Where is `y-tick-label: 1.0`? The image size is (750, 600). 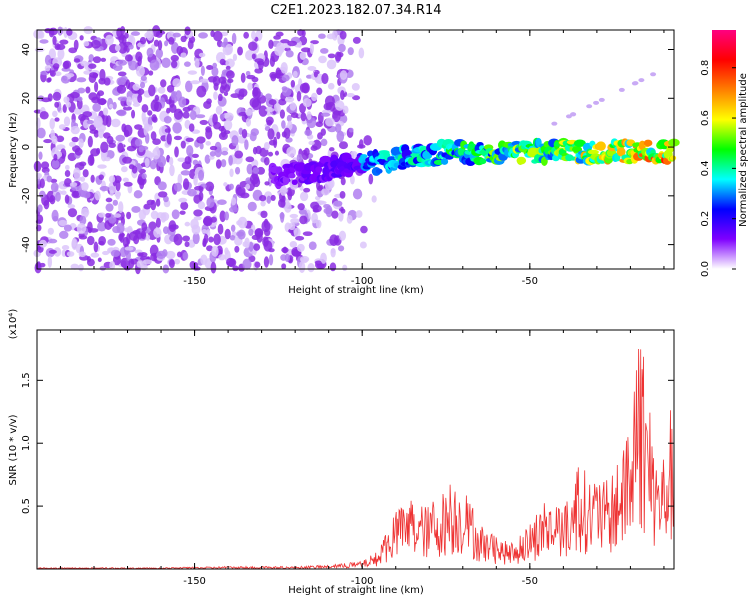 y-tick-label: 1.0 is located at coordinates (26, 443).